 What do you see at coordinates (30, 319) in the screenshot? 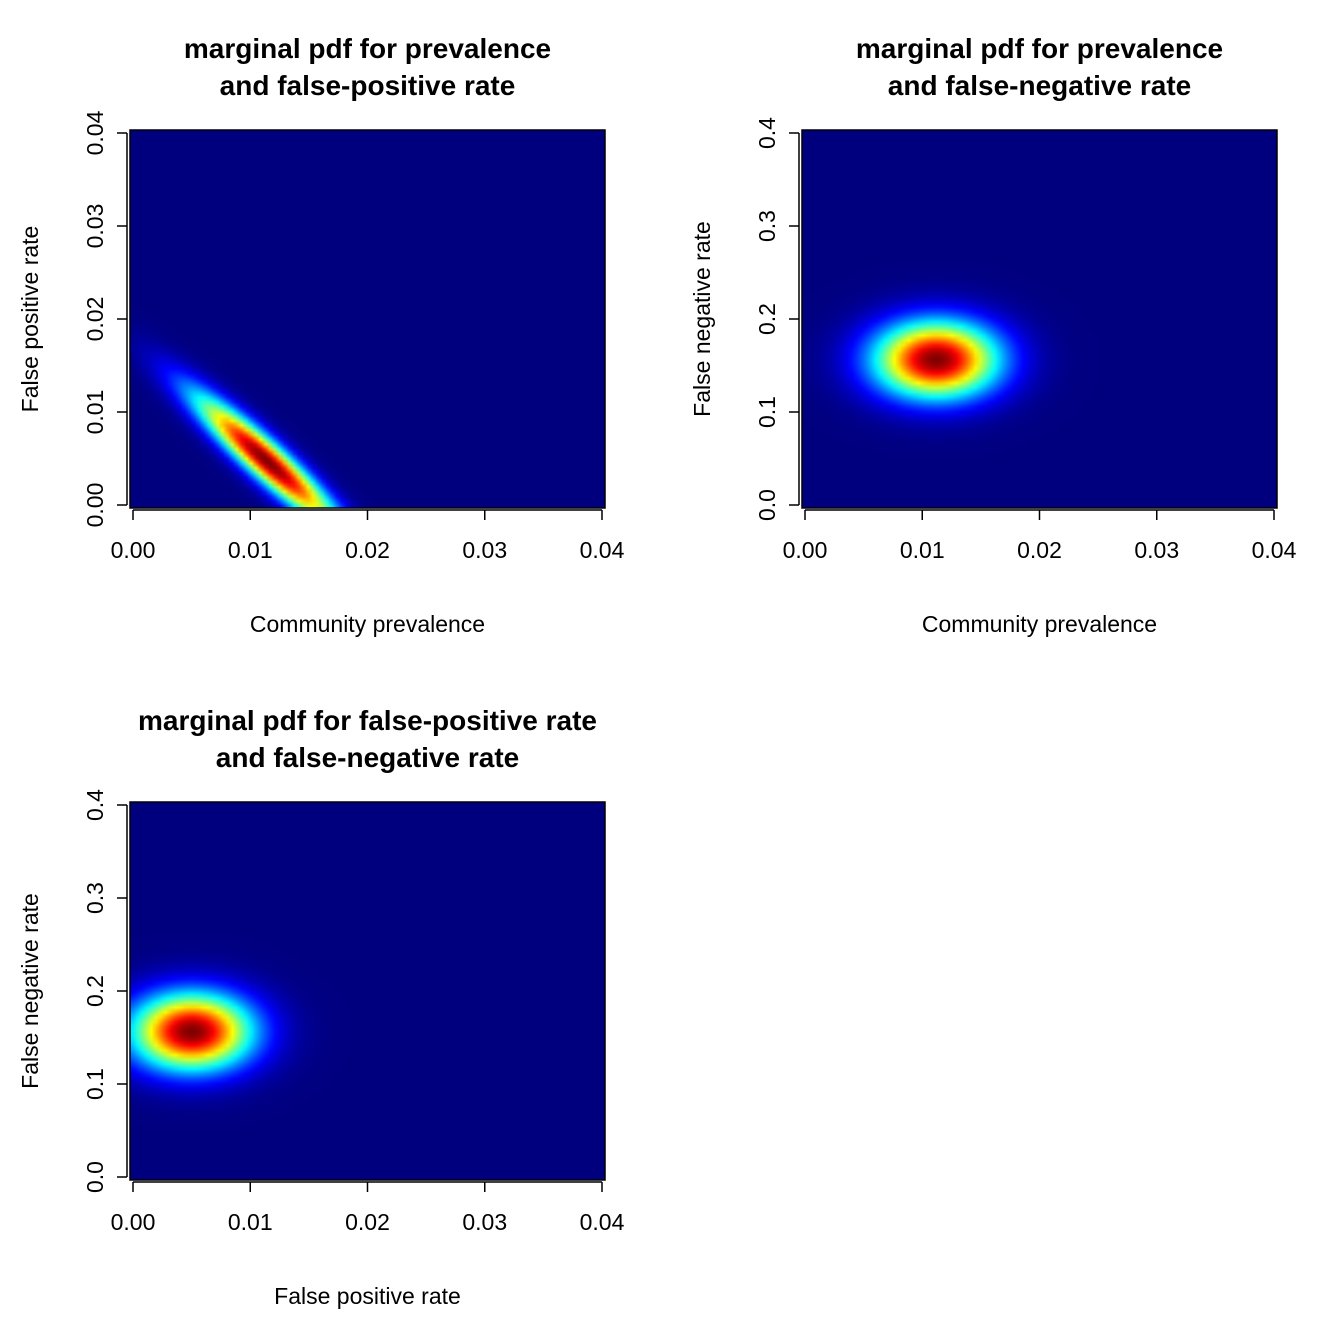
I see `y-axis-label: False positive rate` at bounding box center [30, 319].